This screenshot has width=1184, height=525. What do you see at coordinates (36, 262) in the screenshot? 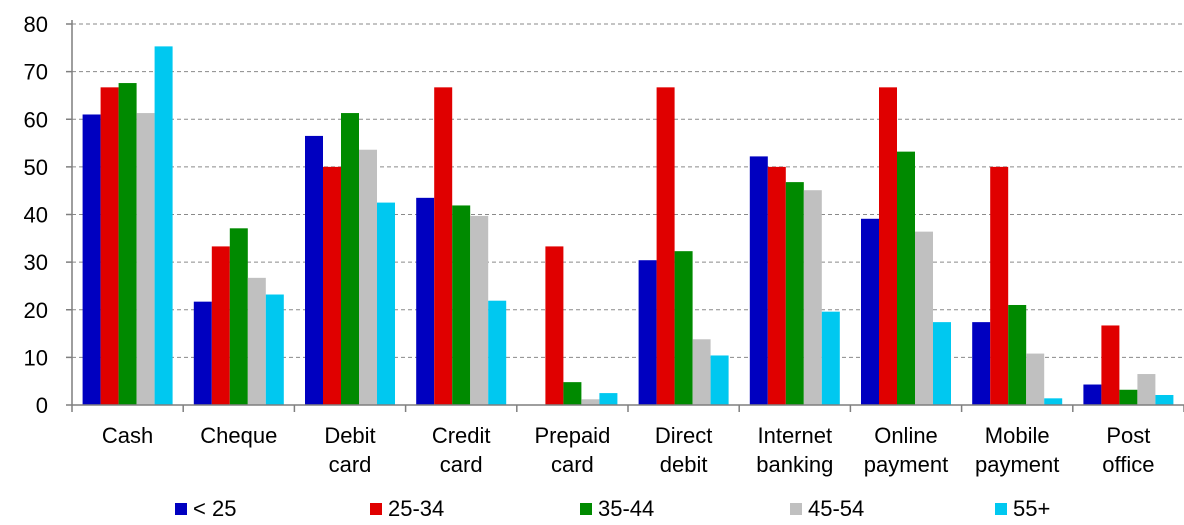
I see `y-tick-label: 30` at bounding box center [36, 262].